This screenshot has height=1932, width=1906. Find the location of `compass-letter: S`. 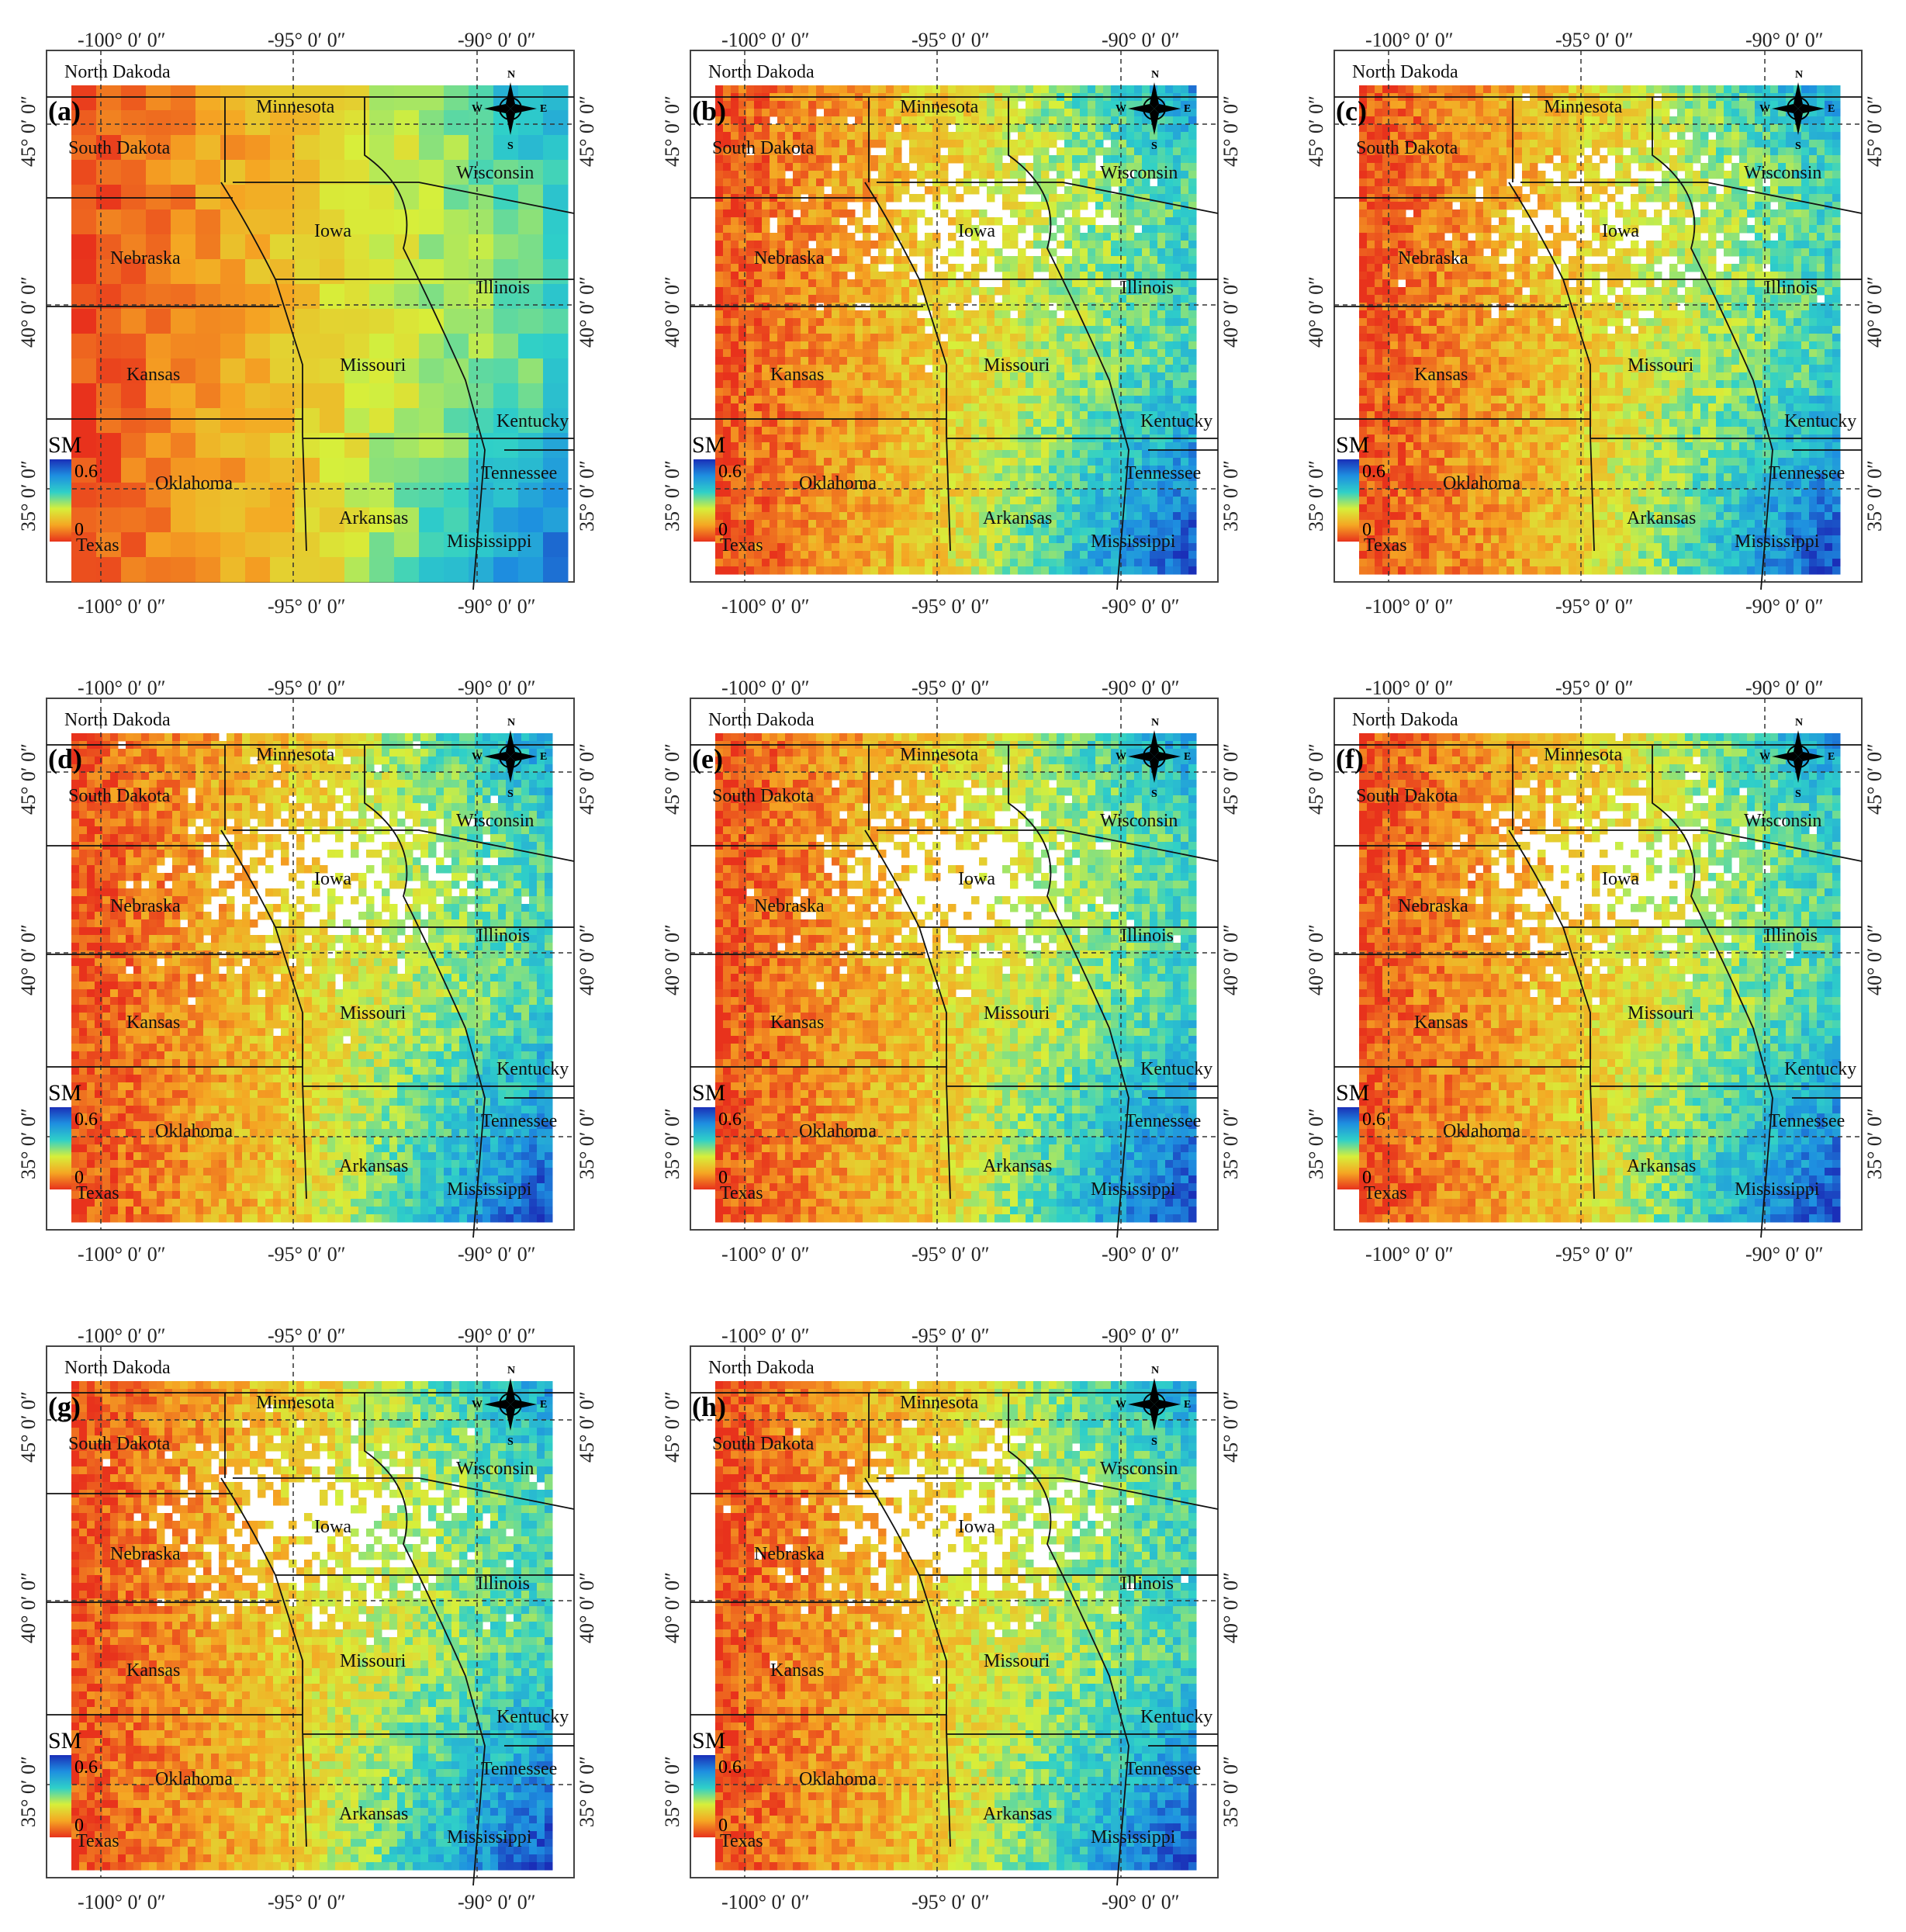

compass-letter: S is located at coordinates (1154, 146).